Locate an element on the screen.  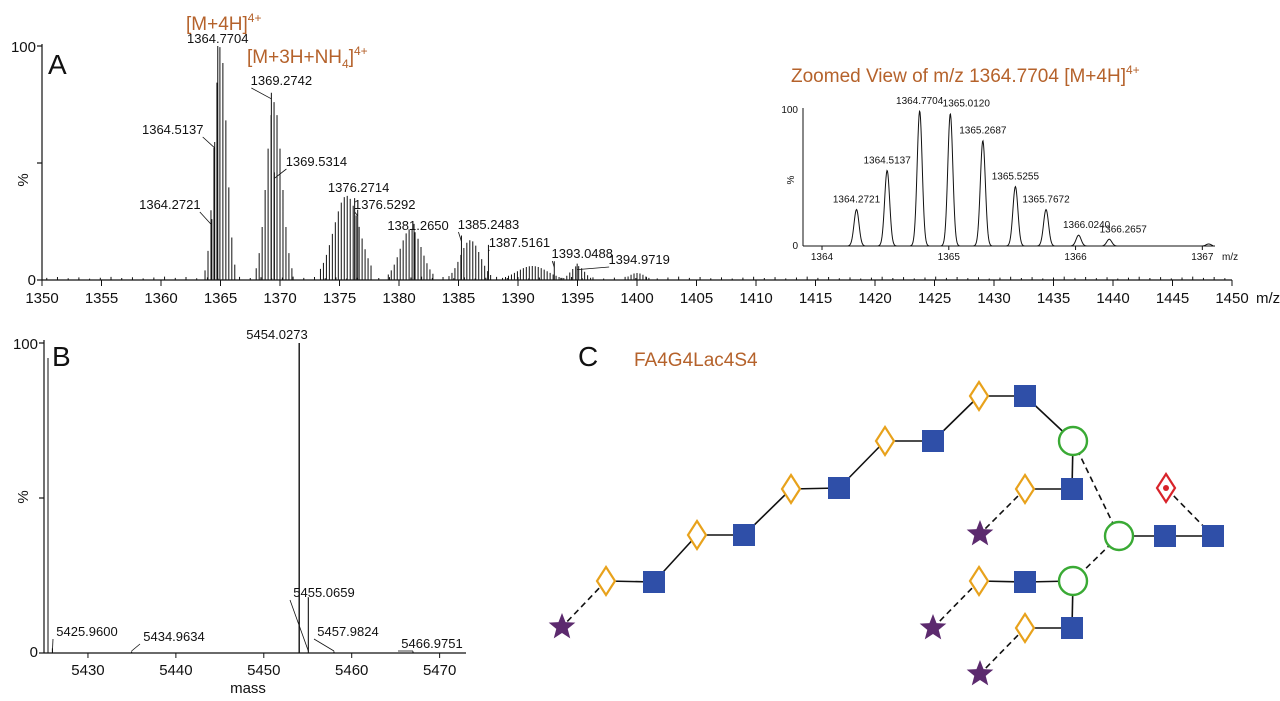
headline-ion-label: [M+4H]4+ is located at coordinates (223, 23).